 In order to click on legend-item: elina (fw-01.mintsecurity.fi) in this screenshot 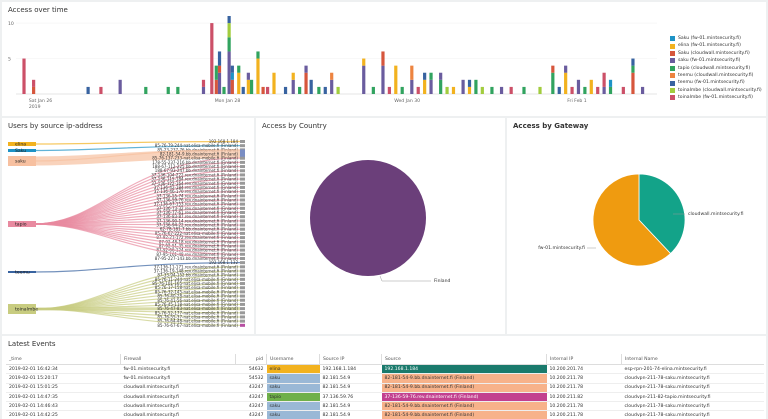, I will do `click(716, 45)`.